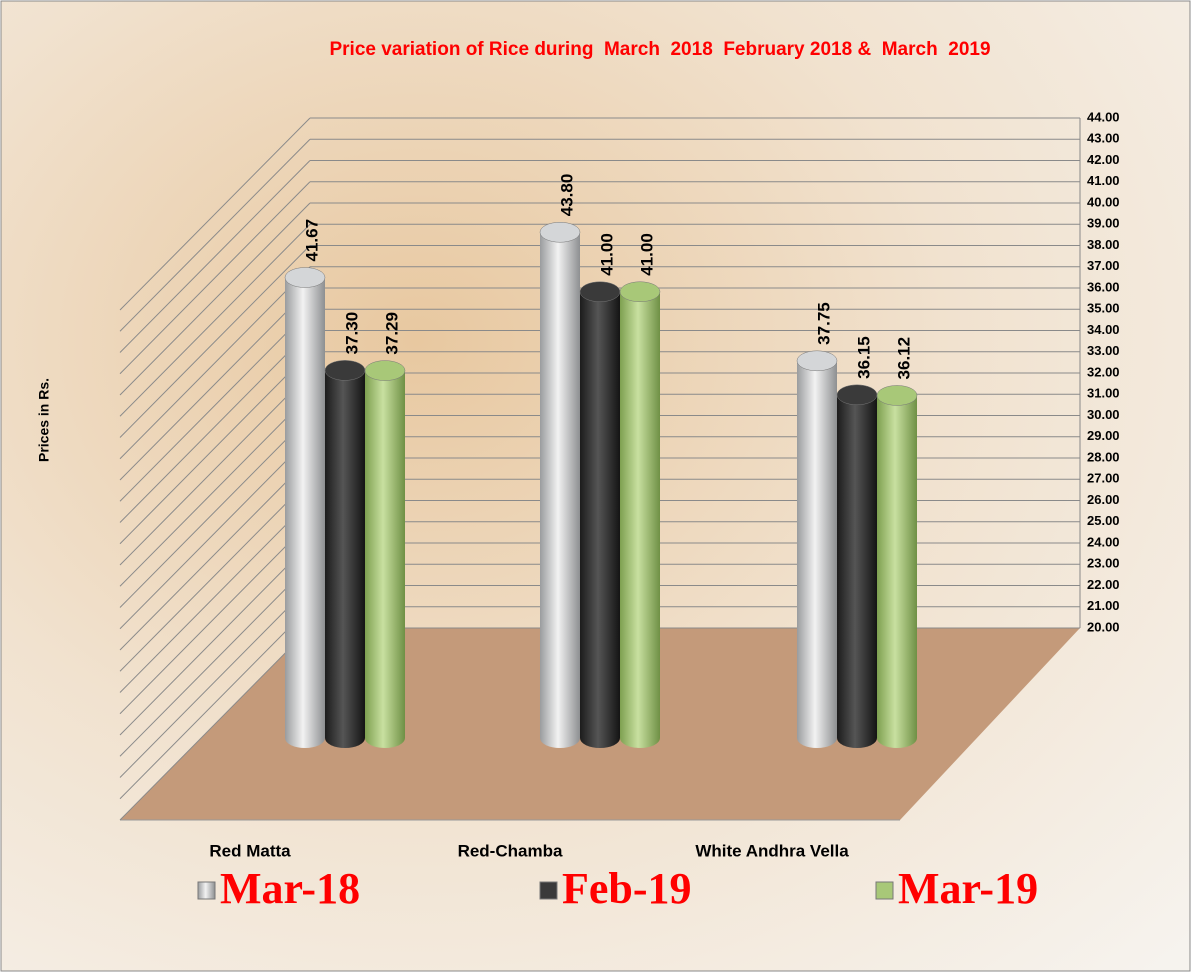 The width and height of the screenshot is (1191, 977). What do you see at coordinates (1103, 350) in the screenshot?
I see `y-tick-label: 33.00` at bounding box center [1103, 350].